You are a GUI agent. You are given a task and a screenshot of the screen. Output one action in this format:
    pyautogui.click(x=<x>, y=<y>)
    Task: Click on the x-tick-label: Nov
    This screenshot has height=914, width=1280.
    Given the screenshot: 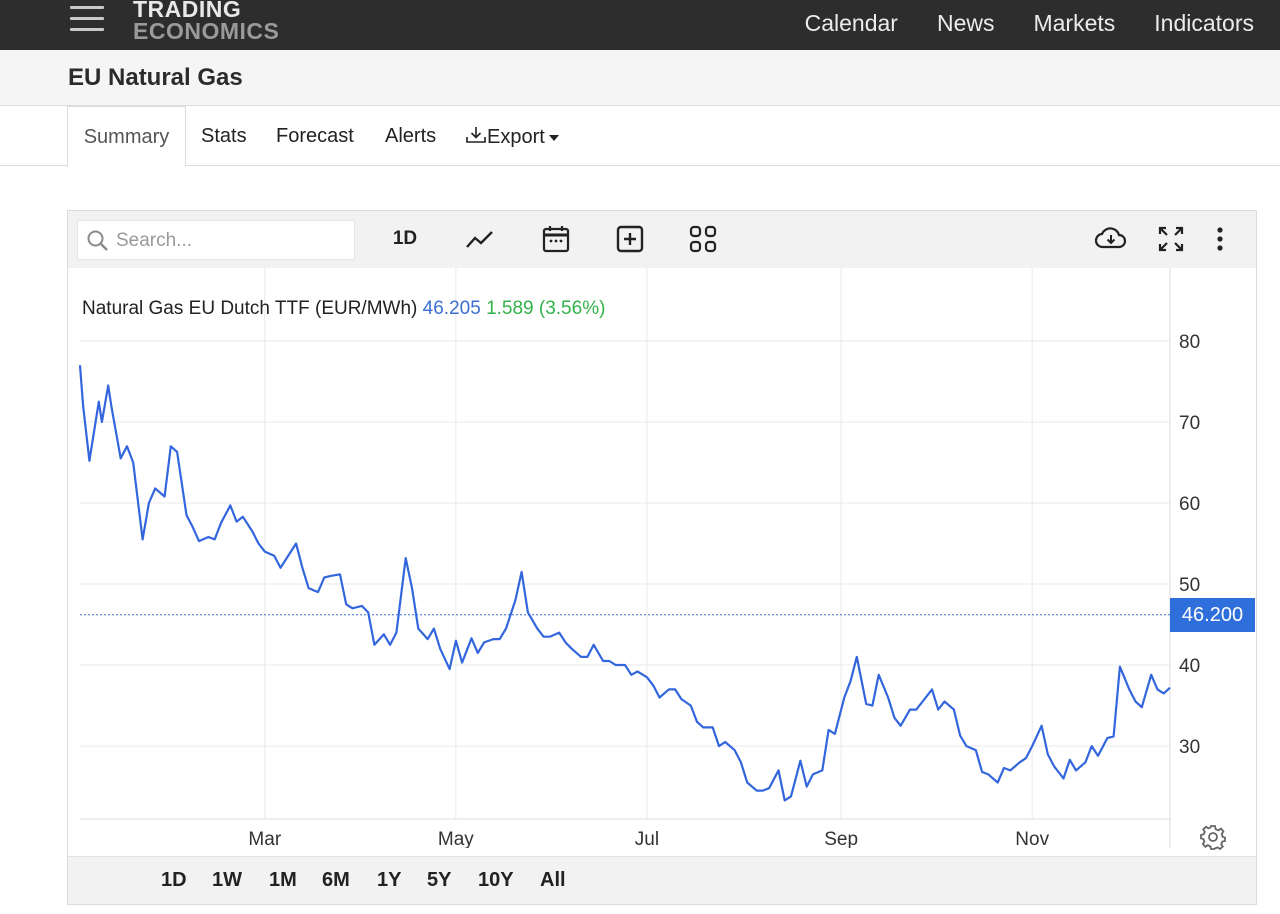 What is the action you would take?
    pyautogui.click(x=1032, y=838)
    